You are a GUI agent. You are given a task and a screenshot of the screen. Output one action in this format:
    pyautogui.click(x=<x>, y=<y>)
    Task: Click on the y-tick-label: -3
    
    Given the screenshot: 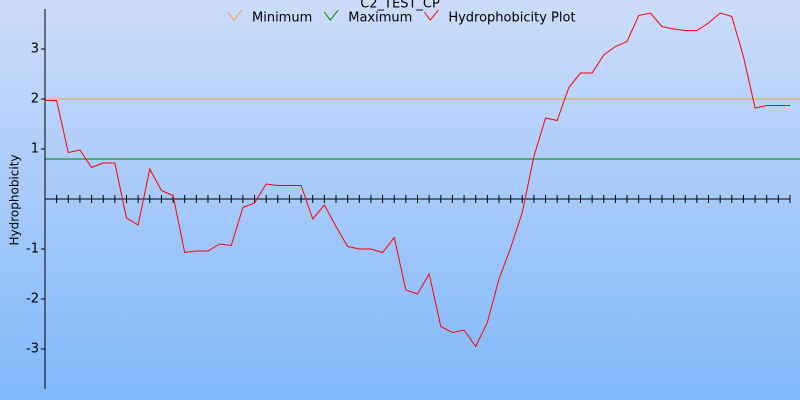 What is the action you would take?
    pyautogui.click(x=32, y=349)
    